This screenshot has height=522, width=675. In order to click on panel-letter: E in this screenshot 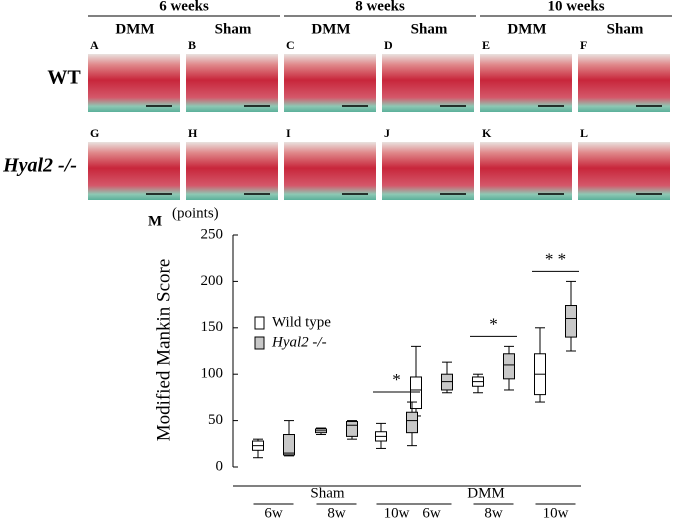, I will do `click(486, 45)`.